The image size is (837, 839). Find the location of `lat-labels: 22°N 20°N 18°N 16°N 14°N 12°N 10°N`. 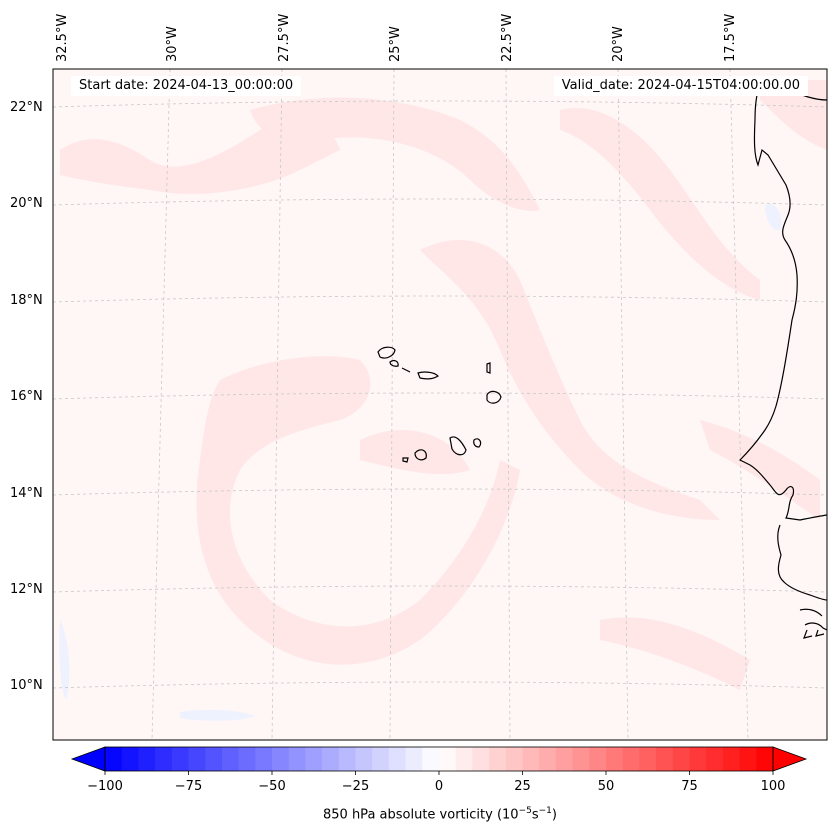

lat-labels: 22°N 20°N 18°N 16°N 14°N 12°N 10°N is located at coordinates (26, 396).